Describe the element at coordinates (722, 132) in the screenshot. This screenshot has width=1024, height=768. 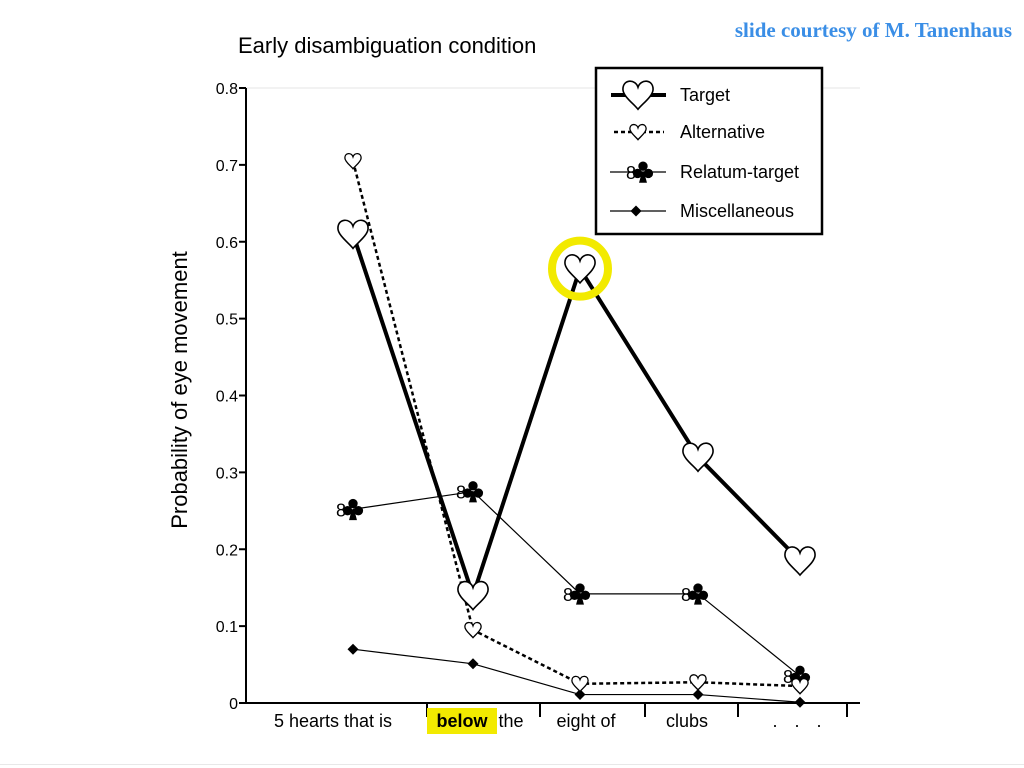
I see `legend-label: Alternative` at that location.